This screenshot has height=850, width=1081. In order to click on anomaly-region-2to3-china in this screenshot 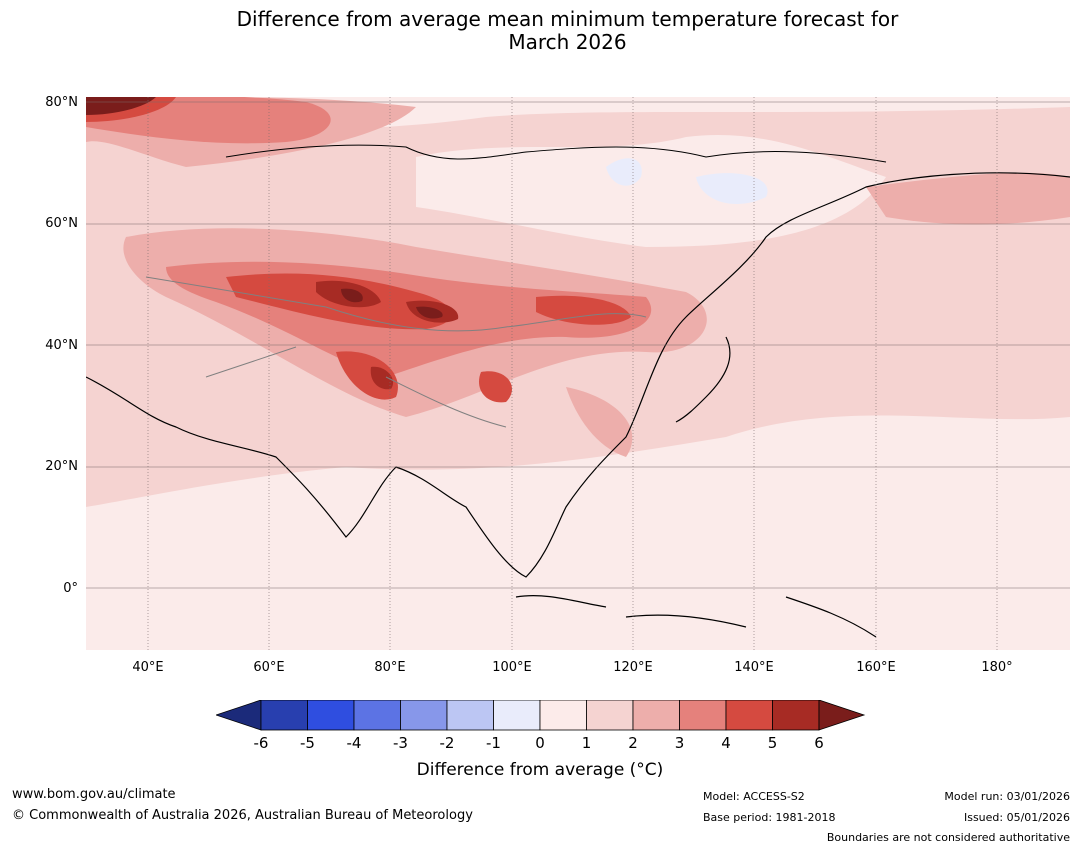, I will do `click(599, 422)`.